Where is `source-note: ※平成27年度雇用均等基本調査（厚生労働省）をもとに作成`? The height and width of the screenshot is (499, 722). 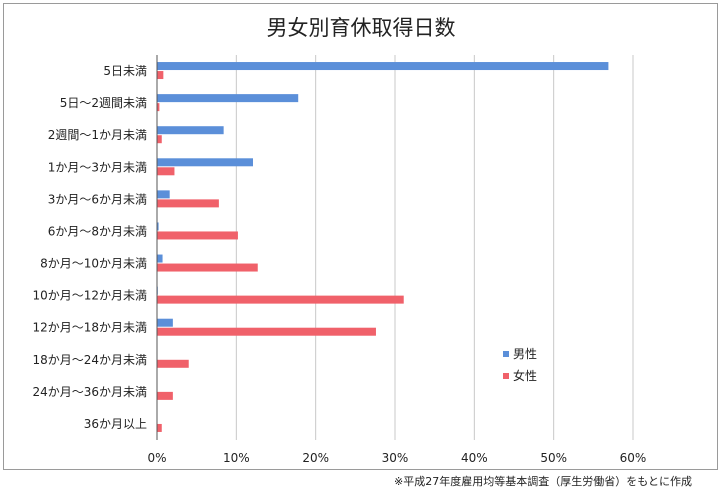 source-note: ※平成27年度雇用均等基本調査（厚生労働省）をもとに作成 is located at coordinates (543, 481).